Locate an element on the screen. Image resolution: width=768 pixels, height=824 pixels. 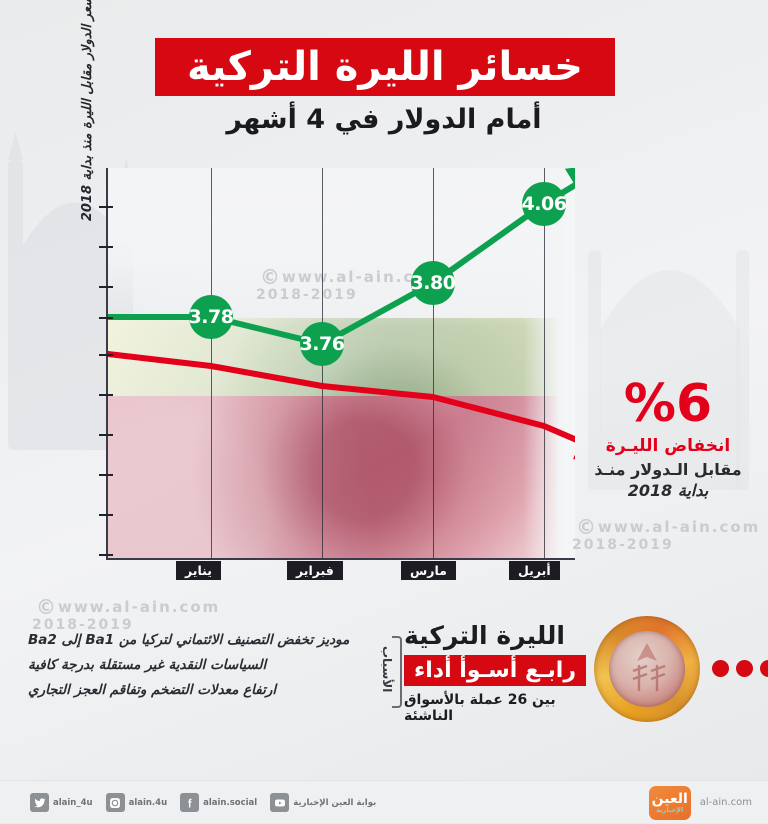
coin-inner-face is located at coordinates (647, 669).